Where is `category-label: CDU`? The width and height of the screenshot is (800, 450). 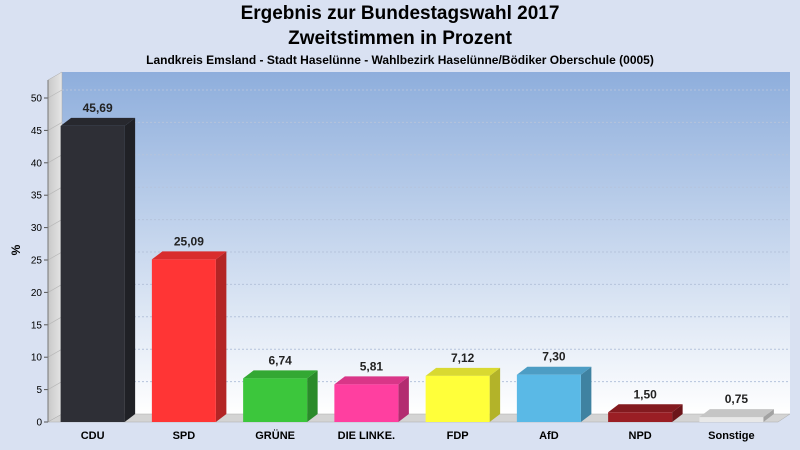 category-label: CDU is located at coordinates (93, 436).